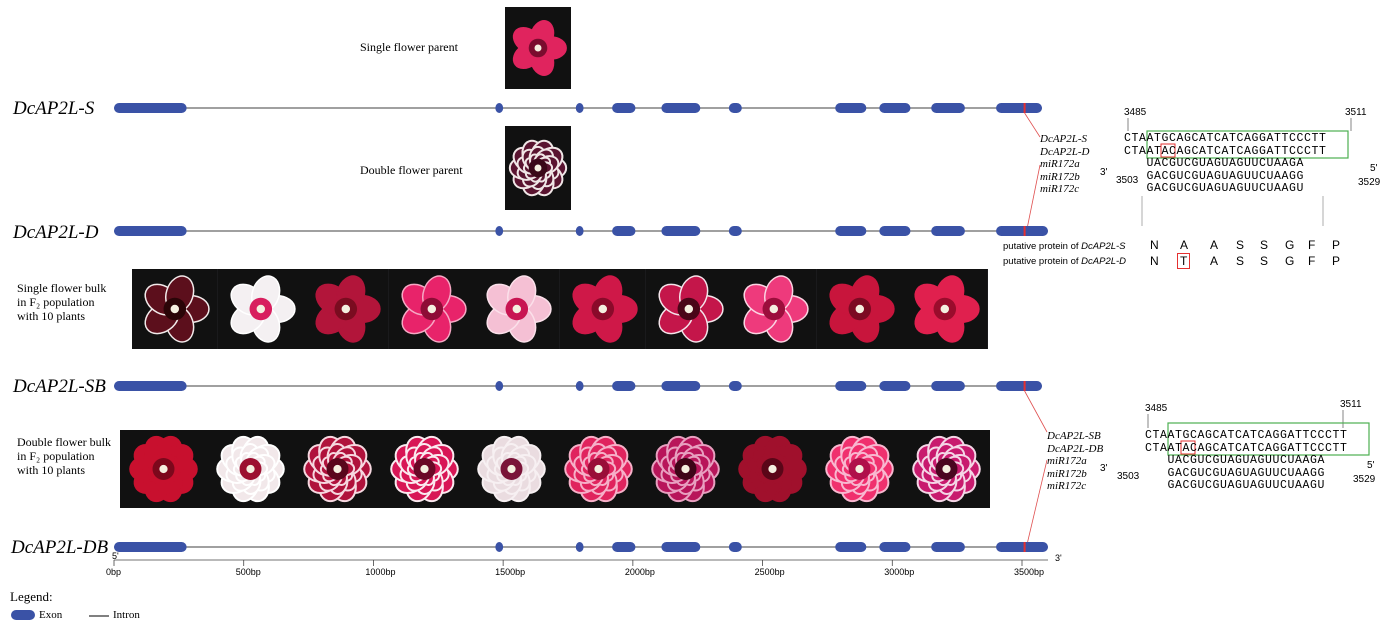  I want to click on align-top-seq-5: GACGUCGUAGUAGUUCUAAGU, so click(1214, 188).